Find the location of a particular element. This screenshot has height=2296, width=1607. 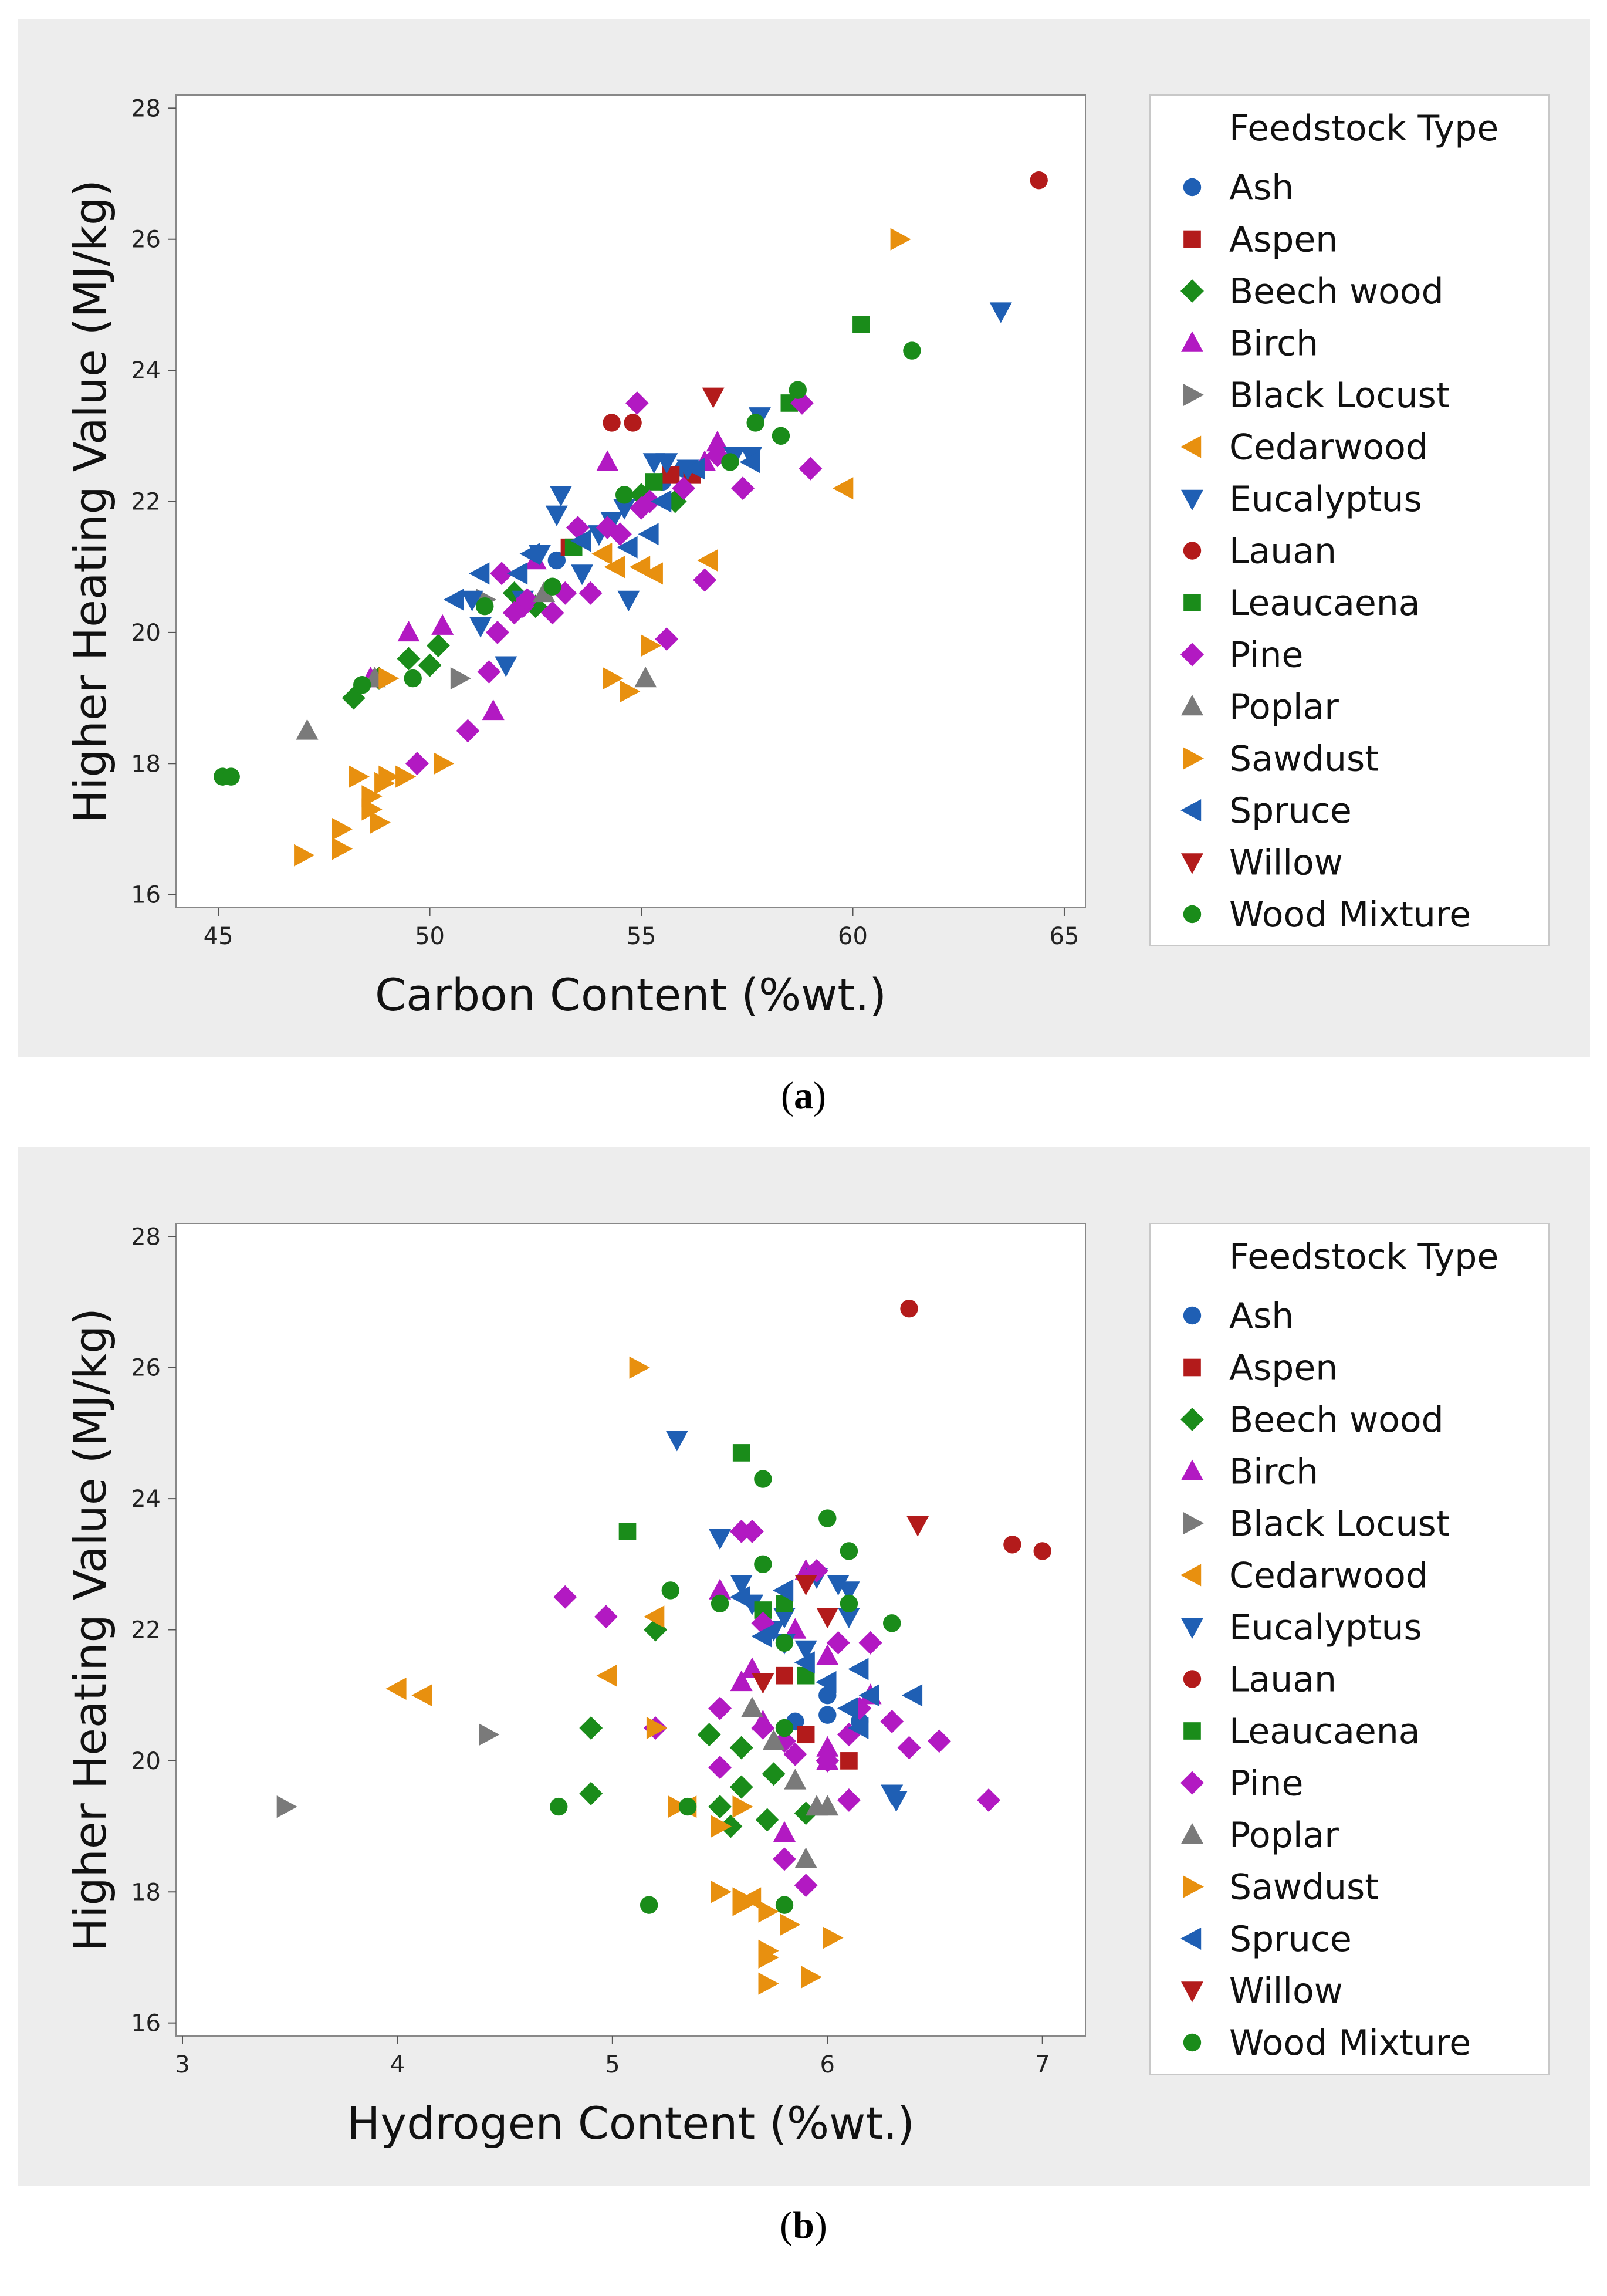

x-tick-label: 3 is located at coordinates (182, 2064).